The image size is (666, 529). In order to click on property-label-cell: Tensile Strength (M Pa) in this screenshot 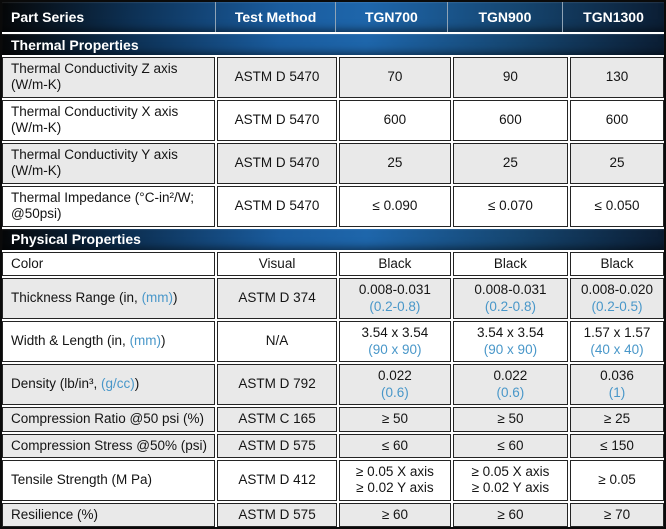, I will do `click(109, 480)`.